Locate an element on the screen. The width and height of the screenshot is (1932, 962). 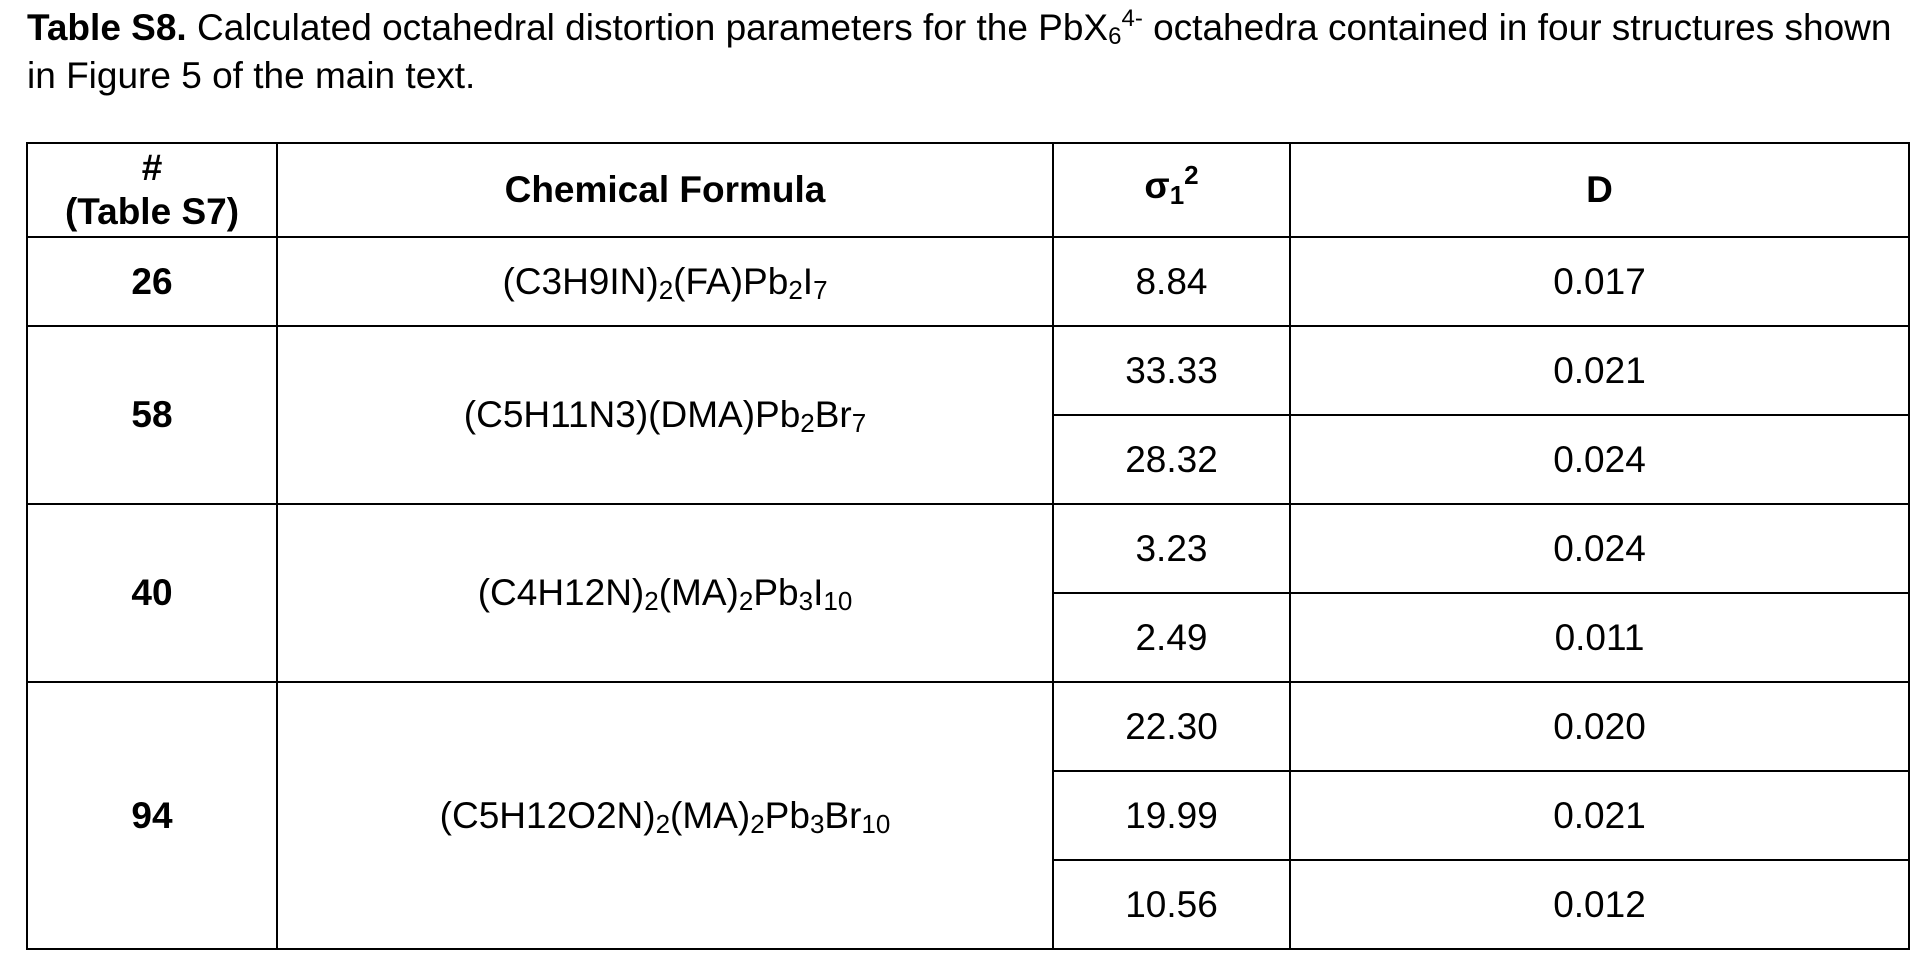
structure-number-cell: 94 is located at coordinates (152, 815).